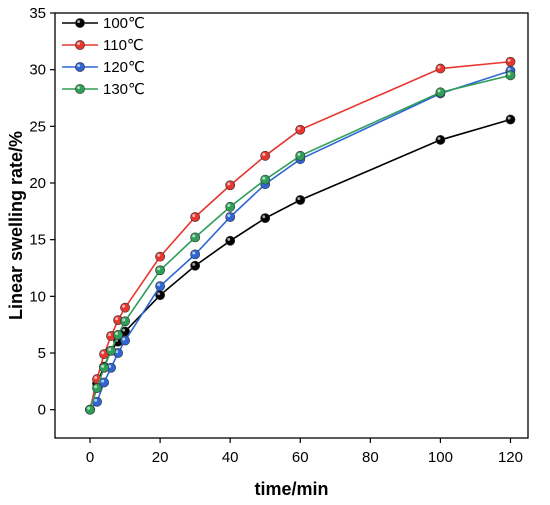 The height and width of the screenshot is (505, 550). I want to click on legend-item: 120℃, so click(103, 67).